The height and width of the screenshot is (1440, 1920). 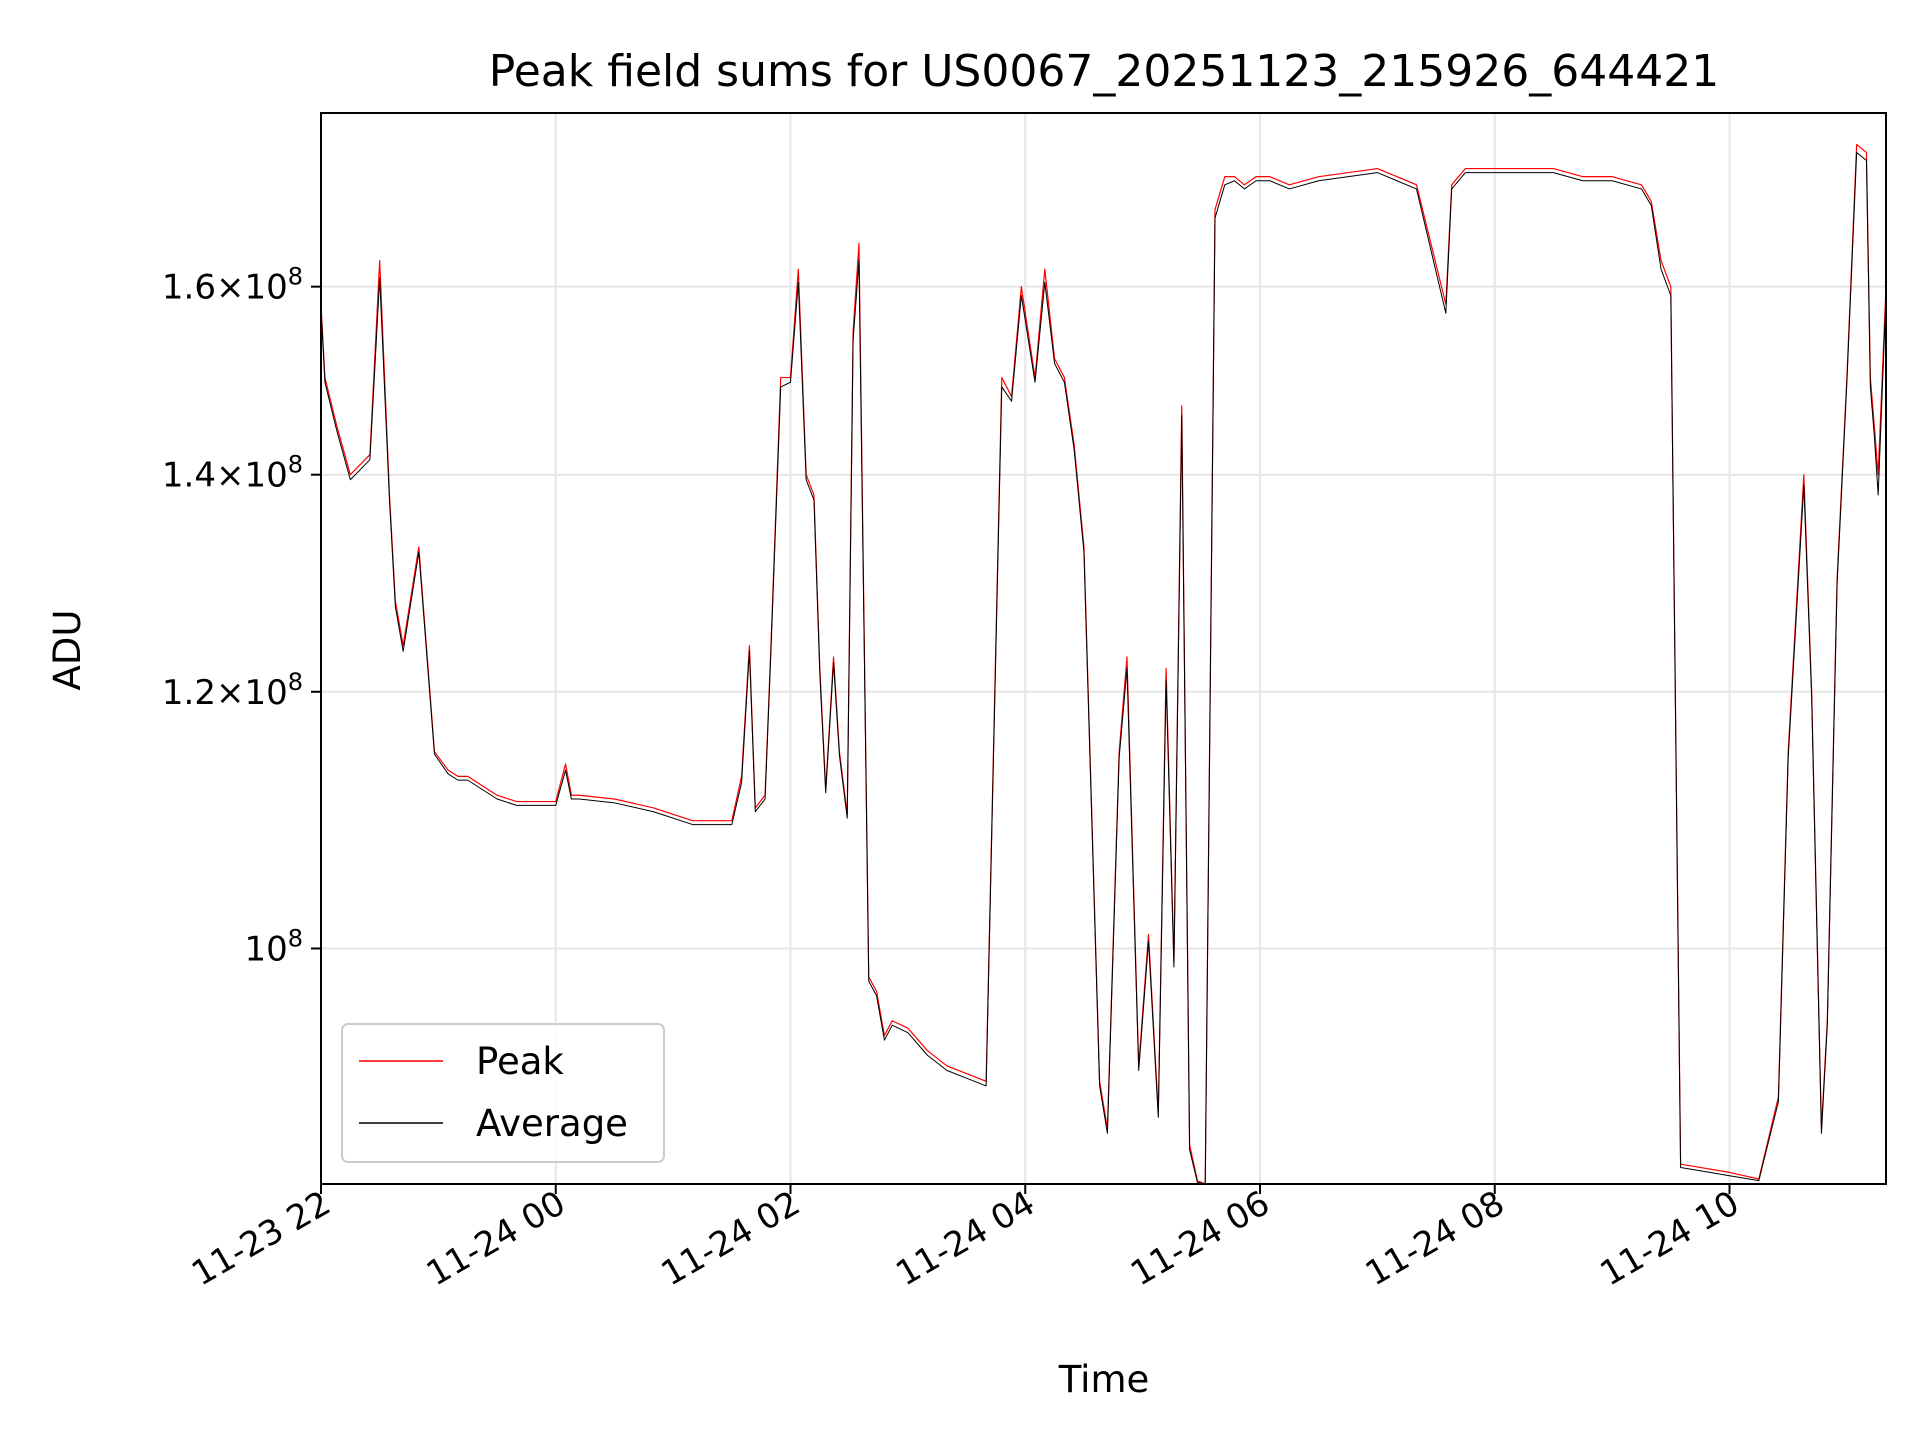 I want to click on legend-box, so click(x=503, y=1093).